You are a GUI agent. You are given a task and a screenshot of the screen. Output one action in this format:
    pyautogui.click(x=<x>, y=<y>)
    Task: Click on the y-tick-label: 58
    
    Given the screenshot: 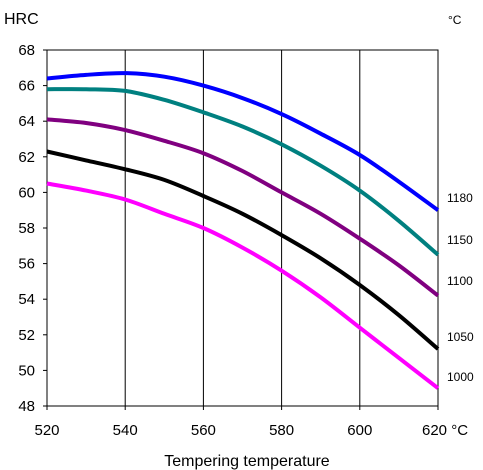 What is the action you would take?
    pyautogui.click(x=26, y=228)
    